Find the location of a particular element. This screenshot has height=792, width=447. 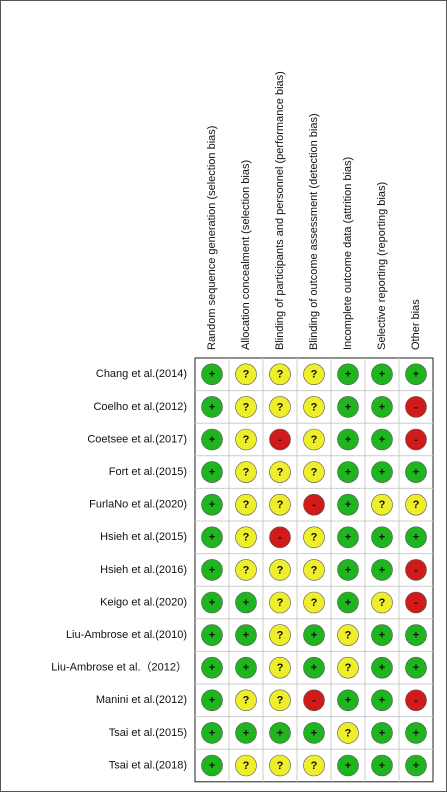

row-label: Liu-Ambrose et al.(2010) is located at coordinates (126, 635).